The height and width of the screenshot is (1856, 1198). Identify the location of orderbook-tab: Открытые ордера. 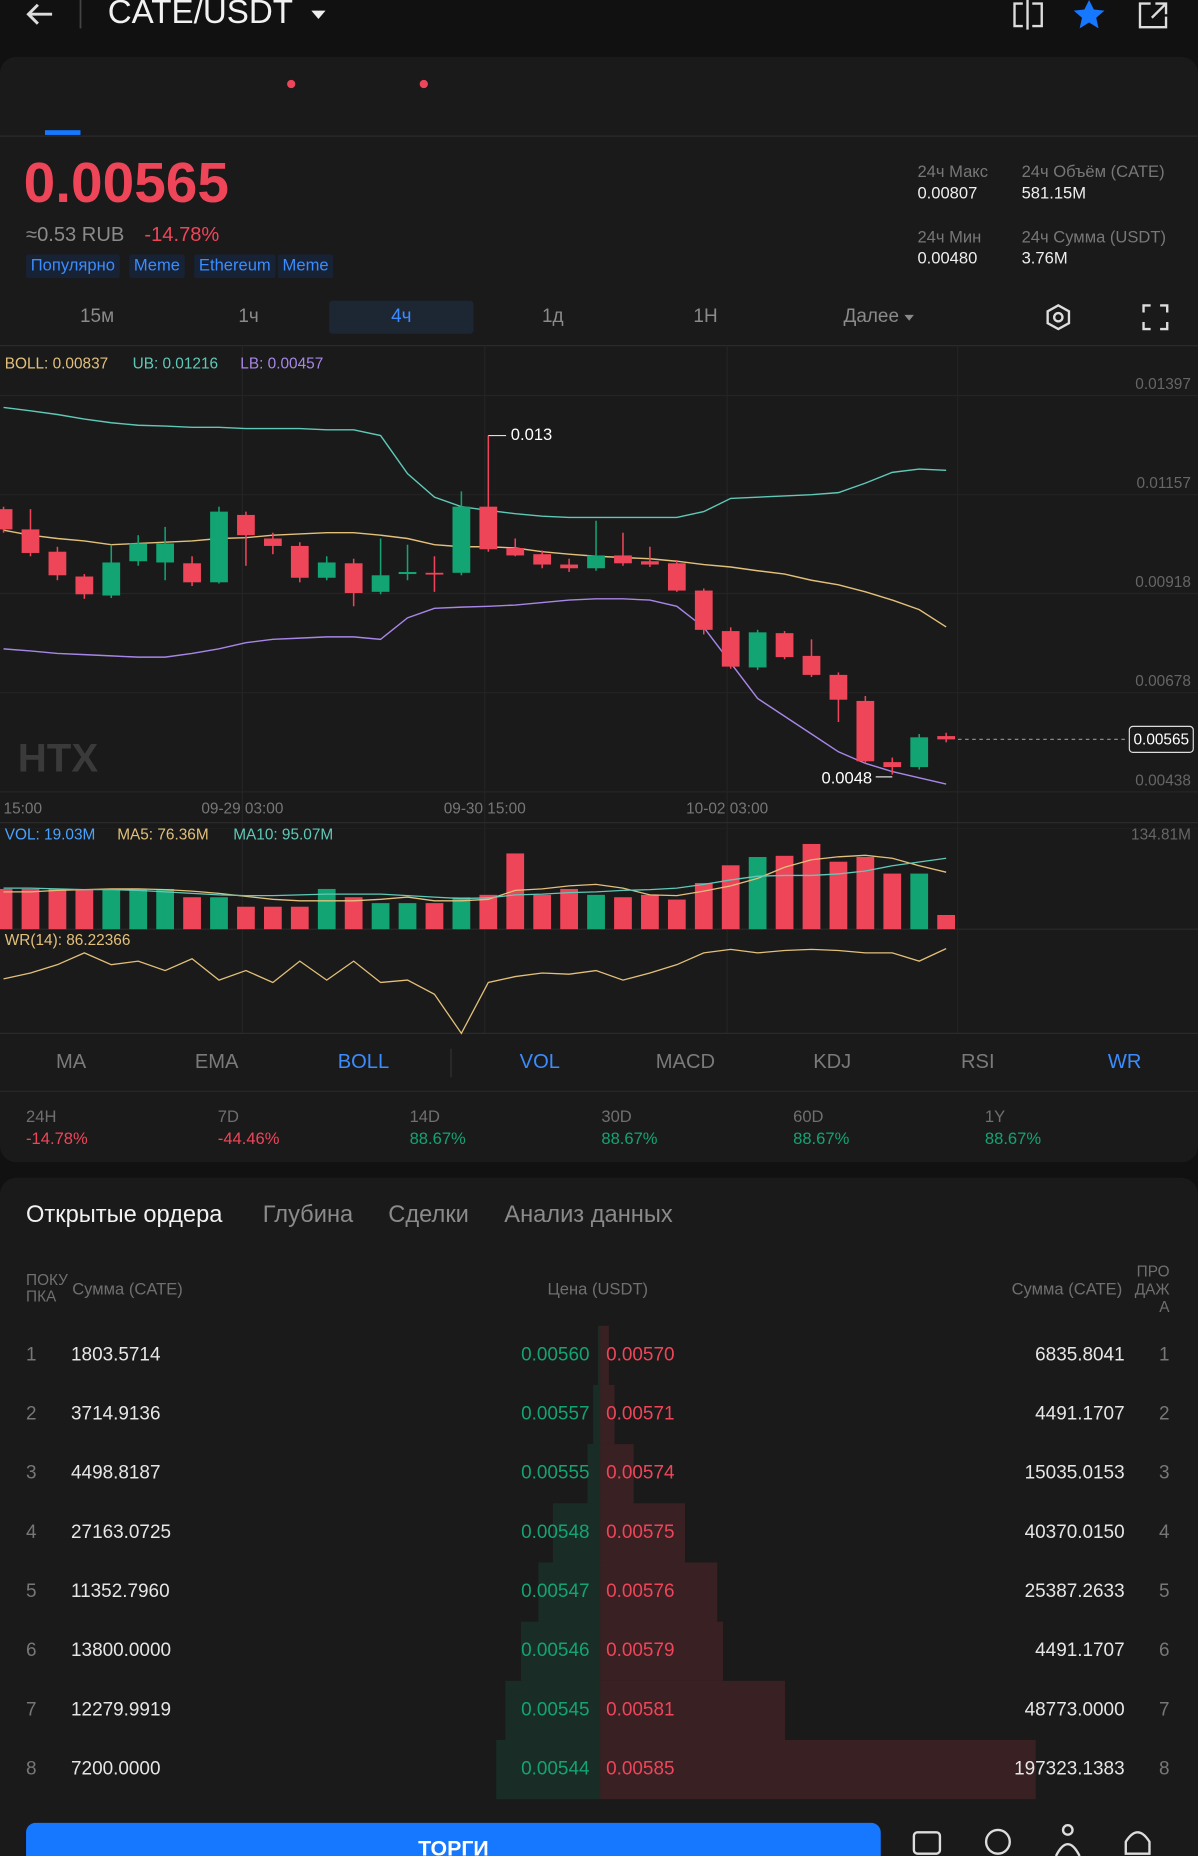
(124, 1215).